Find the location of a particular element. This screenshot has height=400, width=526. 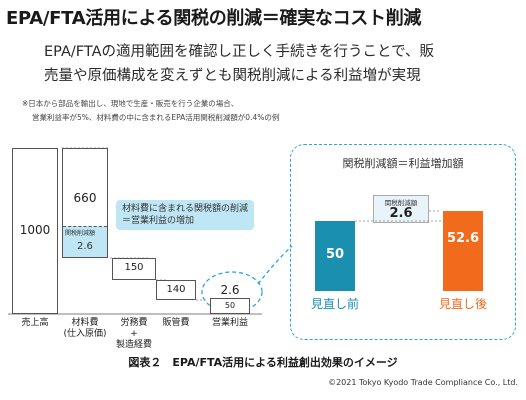

bar-sales: 1000 is located at coordinates (35, 231).